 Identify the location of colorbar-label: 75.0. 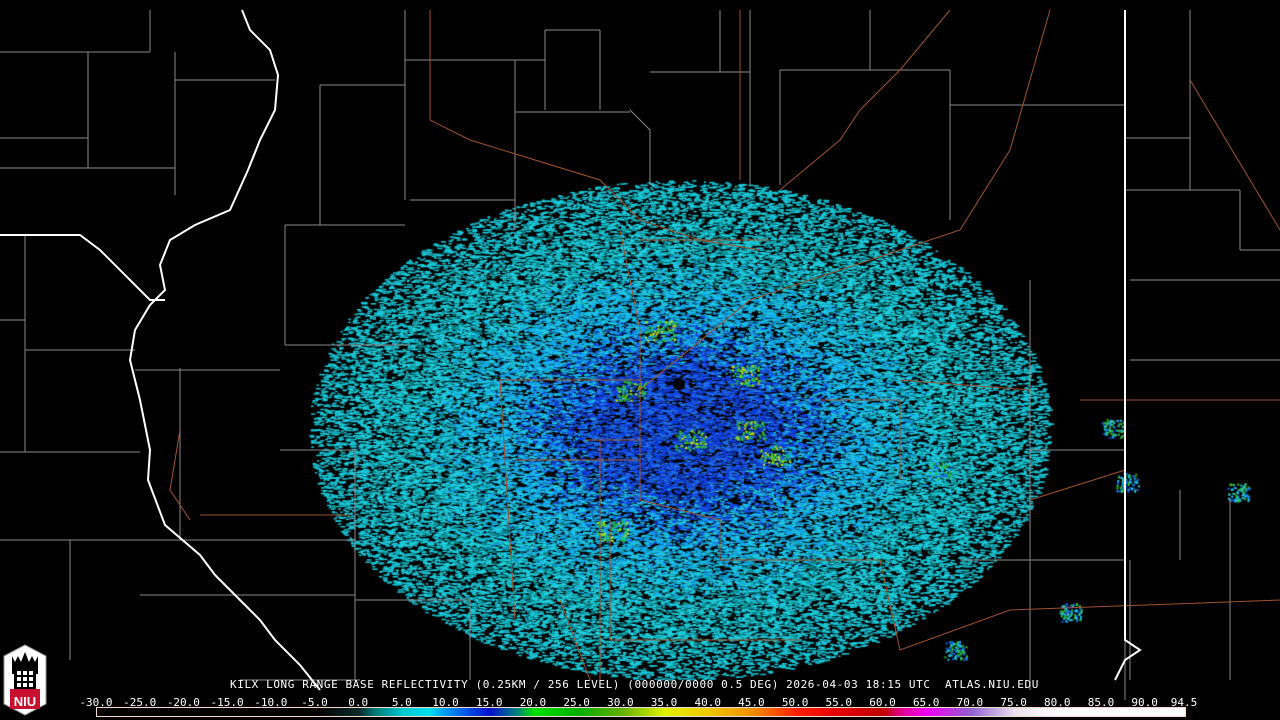
(1013, 702).